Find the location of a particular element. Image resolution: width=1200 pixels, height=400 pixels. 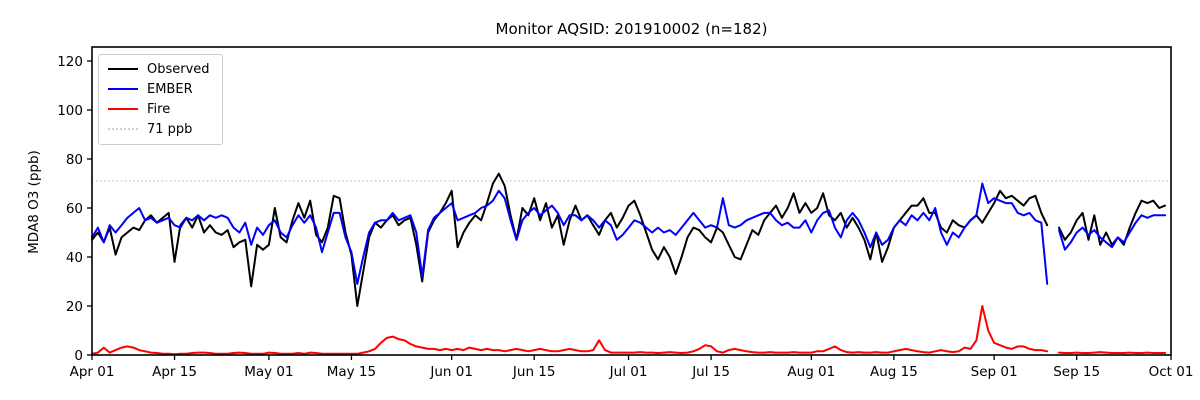

x-tick-label: Jun 15 is located at coordinates (534, 372).